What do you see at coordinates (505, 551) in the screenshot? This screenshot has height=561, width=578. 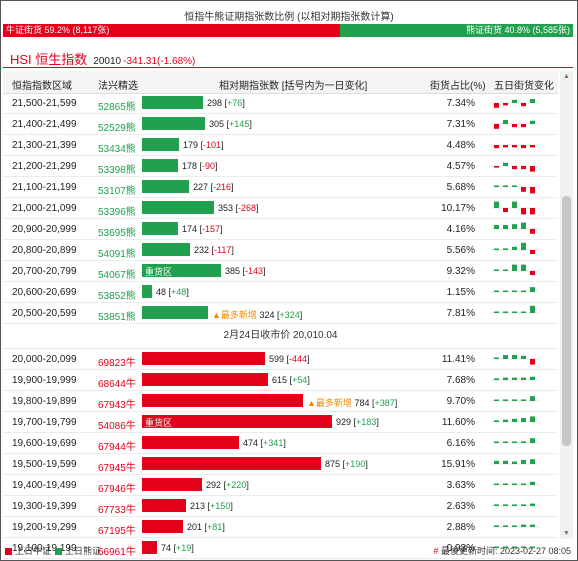 I see `last-updated-label: 最後更新时间: 2023-02-27 08:05` at bounding box center [505, 551].